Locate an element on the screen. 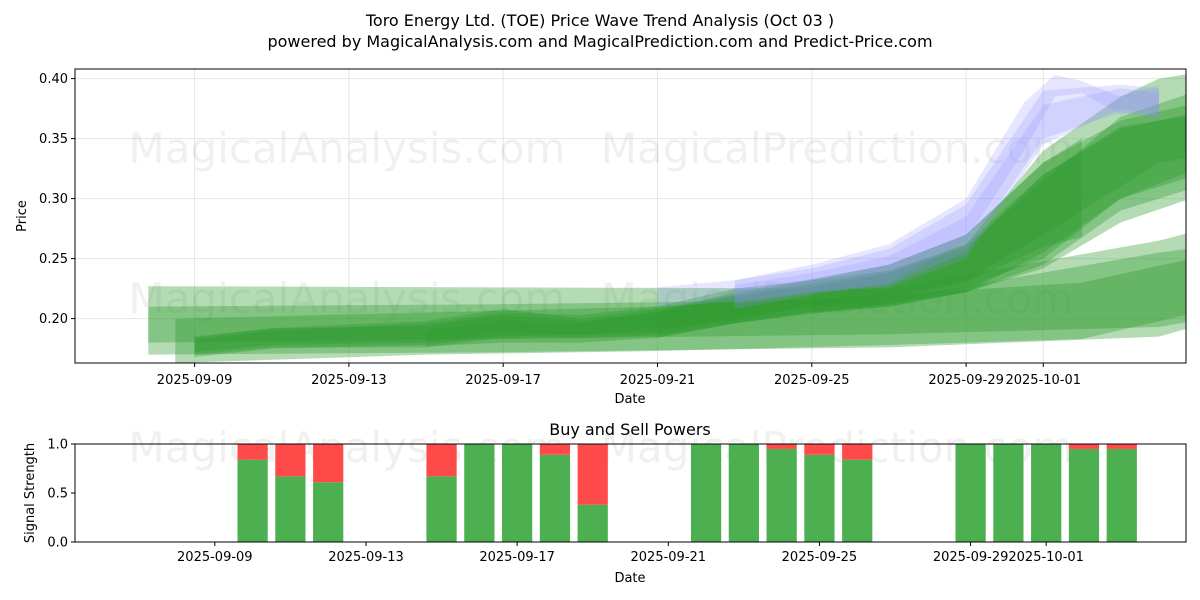 The image size is (1200, 600). price-y-tick-label: 0.20 is located at coordinates (53, 319).